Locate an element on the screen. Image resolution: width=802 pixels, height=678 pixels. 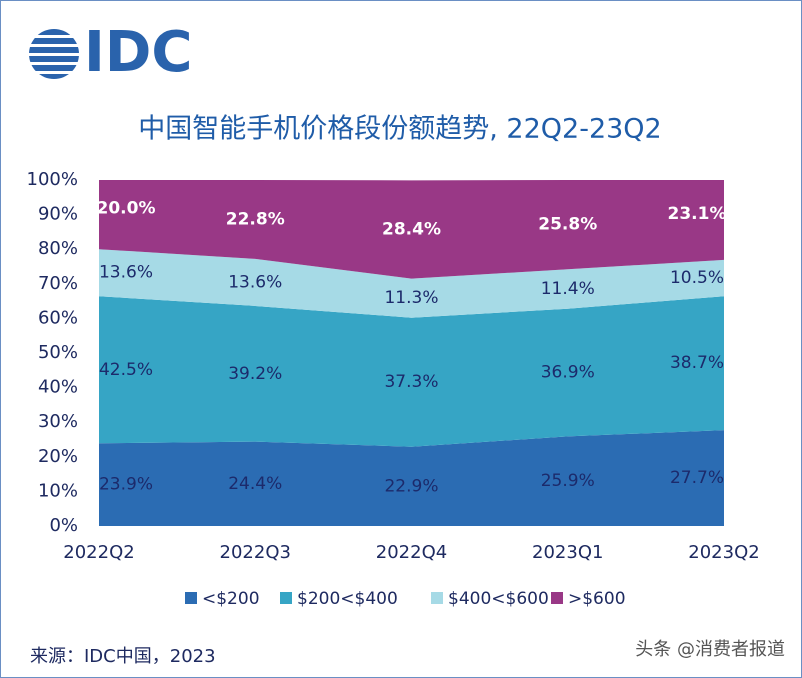
legend-label: >$600 is located at coordinates (597, 599).